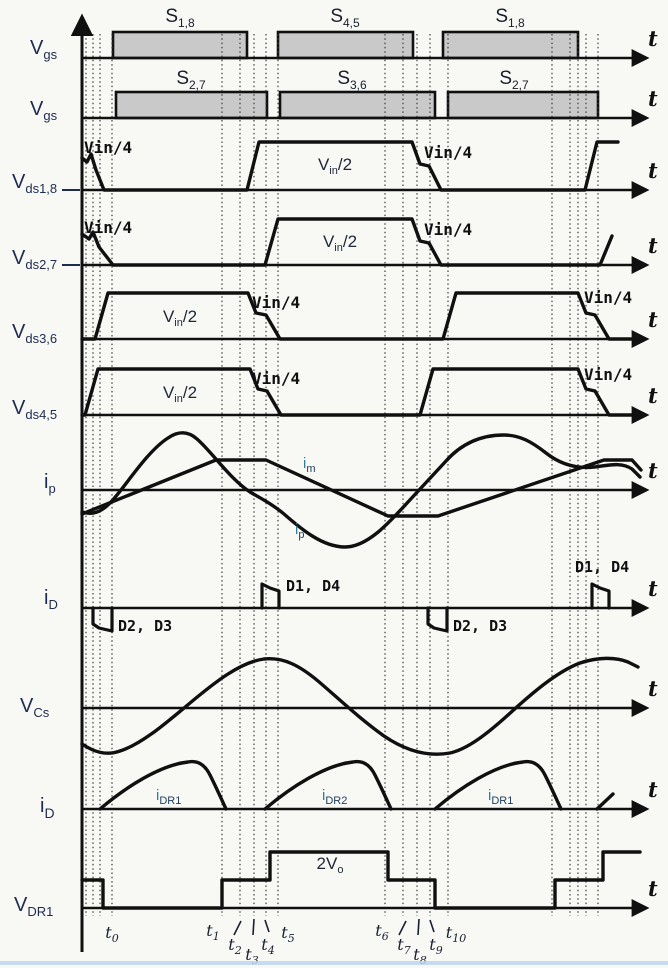  What do you see at coordinates (328, 785) in the screenshot?
I see `idr2-hump` at bounding box center [328, 785].